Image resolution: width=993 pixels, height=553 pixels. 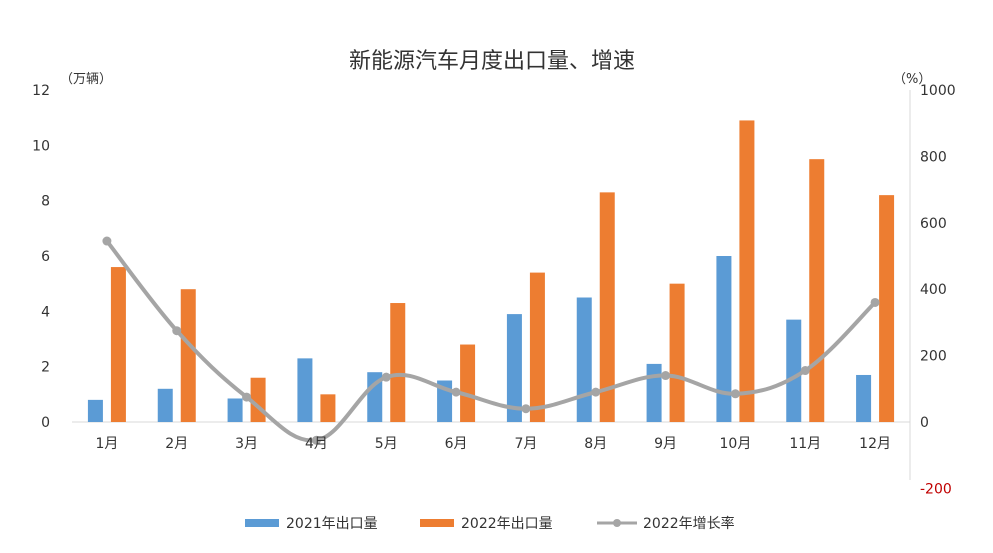 What do you see at coordinates (246, 444) in the screenshot?
I see `category-label: 3月` at bounding box center [246, 444].